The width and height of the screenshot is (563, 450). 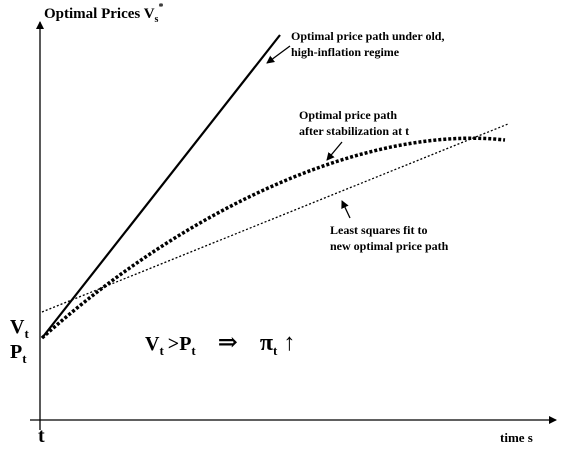 What do you see at coordinates (345, 52) in the screenshot?
I see `annotation: high-inflation regime` at bounding box center [345, 52].